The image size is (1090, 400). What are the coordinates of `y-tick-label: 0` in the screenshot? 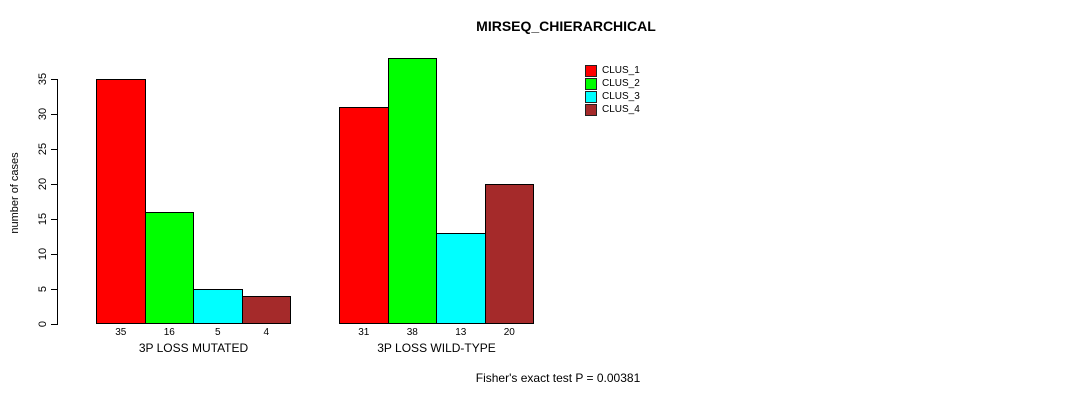 It's located at (43, 324).